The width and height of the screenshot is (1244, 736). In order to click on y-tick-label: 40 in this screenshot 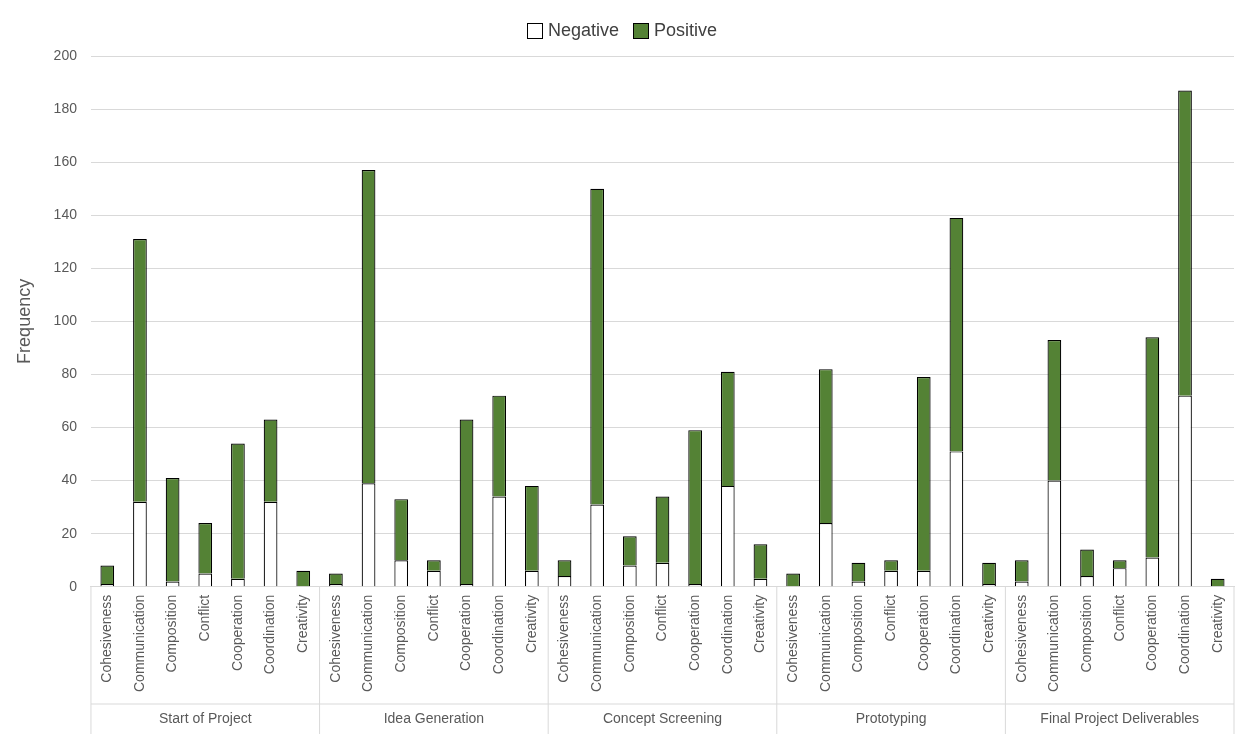, I will do `click(69, 479)`.